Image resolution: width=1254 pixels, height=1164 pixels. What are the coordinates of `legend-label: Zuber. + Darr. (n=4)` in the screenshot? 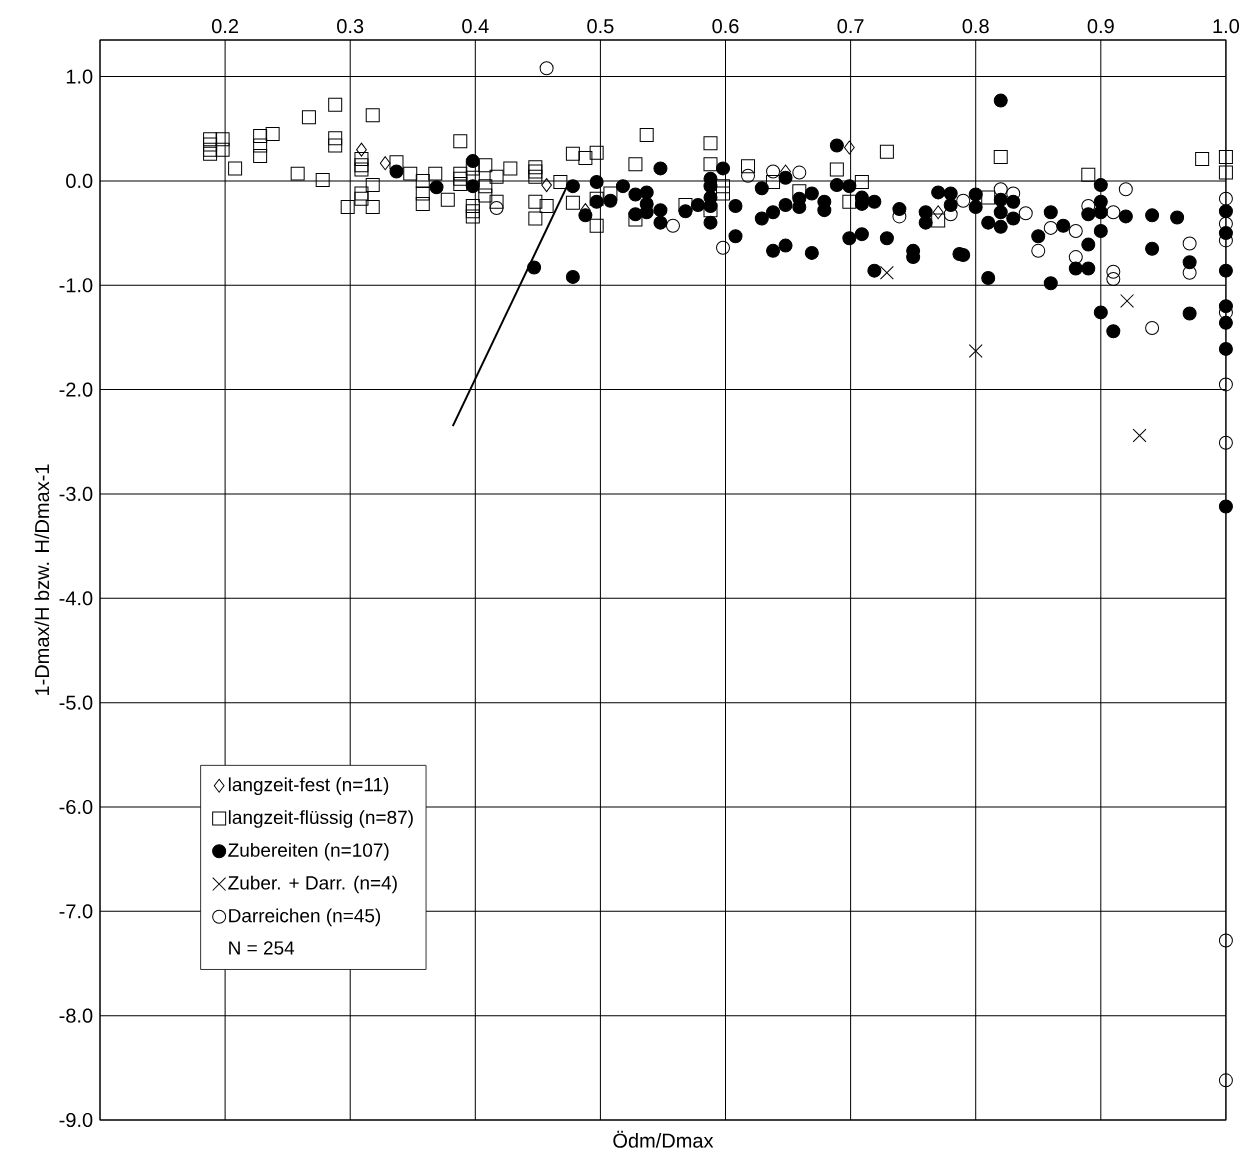 It's located at (312, 884).